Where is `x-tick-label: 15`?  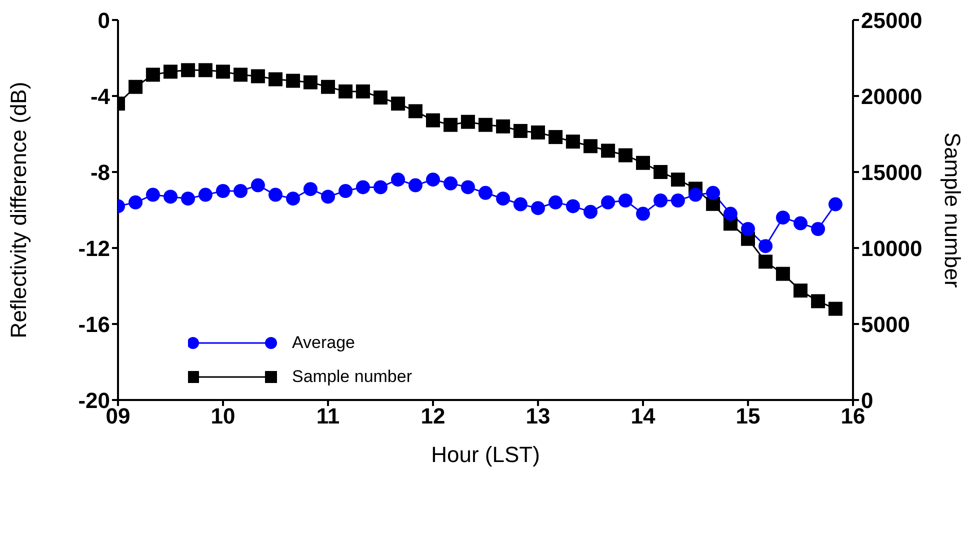
x-tick-label: 15 is located at coordinates (748, 416).